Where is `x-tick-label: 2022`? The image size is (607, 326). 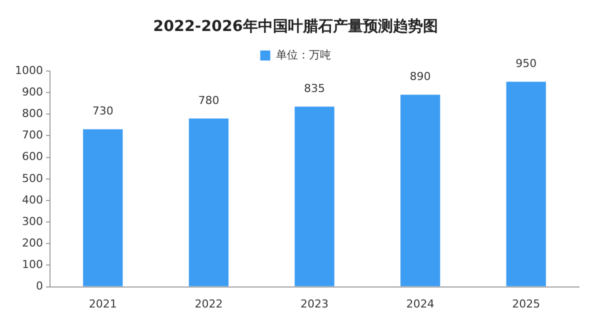 x-tick-label: 2022 is located at coordinates (208, 303).